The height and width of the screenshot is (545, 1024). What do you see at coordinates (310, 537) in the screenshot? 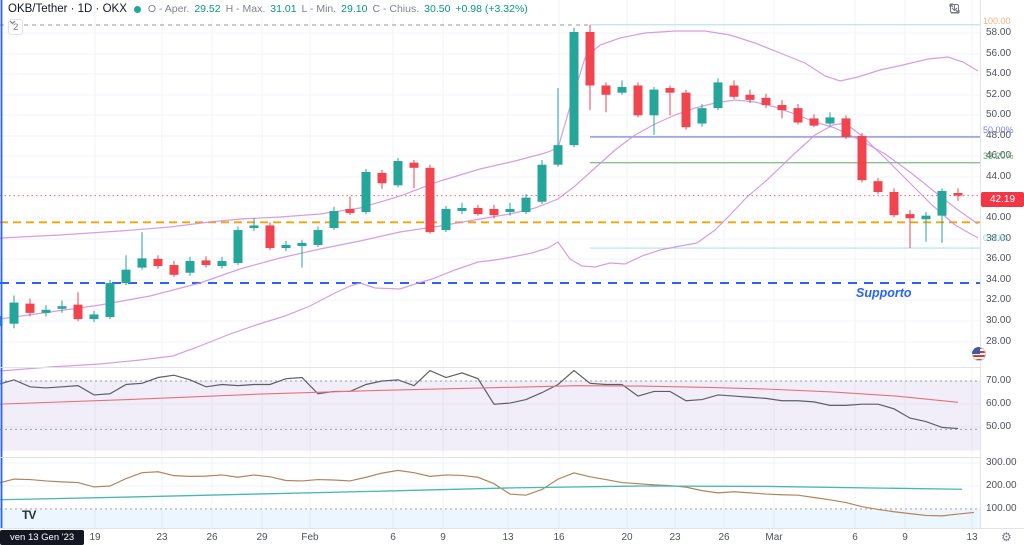
I see `time-axis-label: Feb` at bounding box center [310, 537].